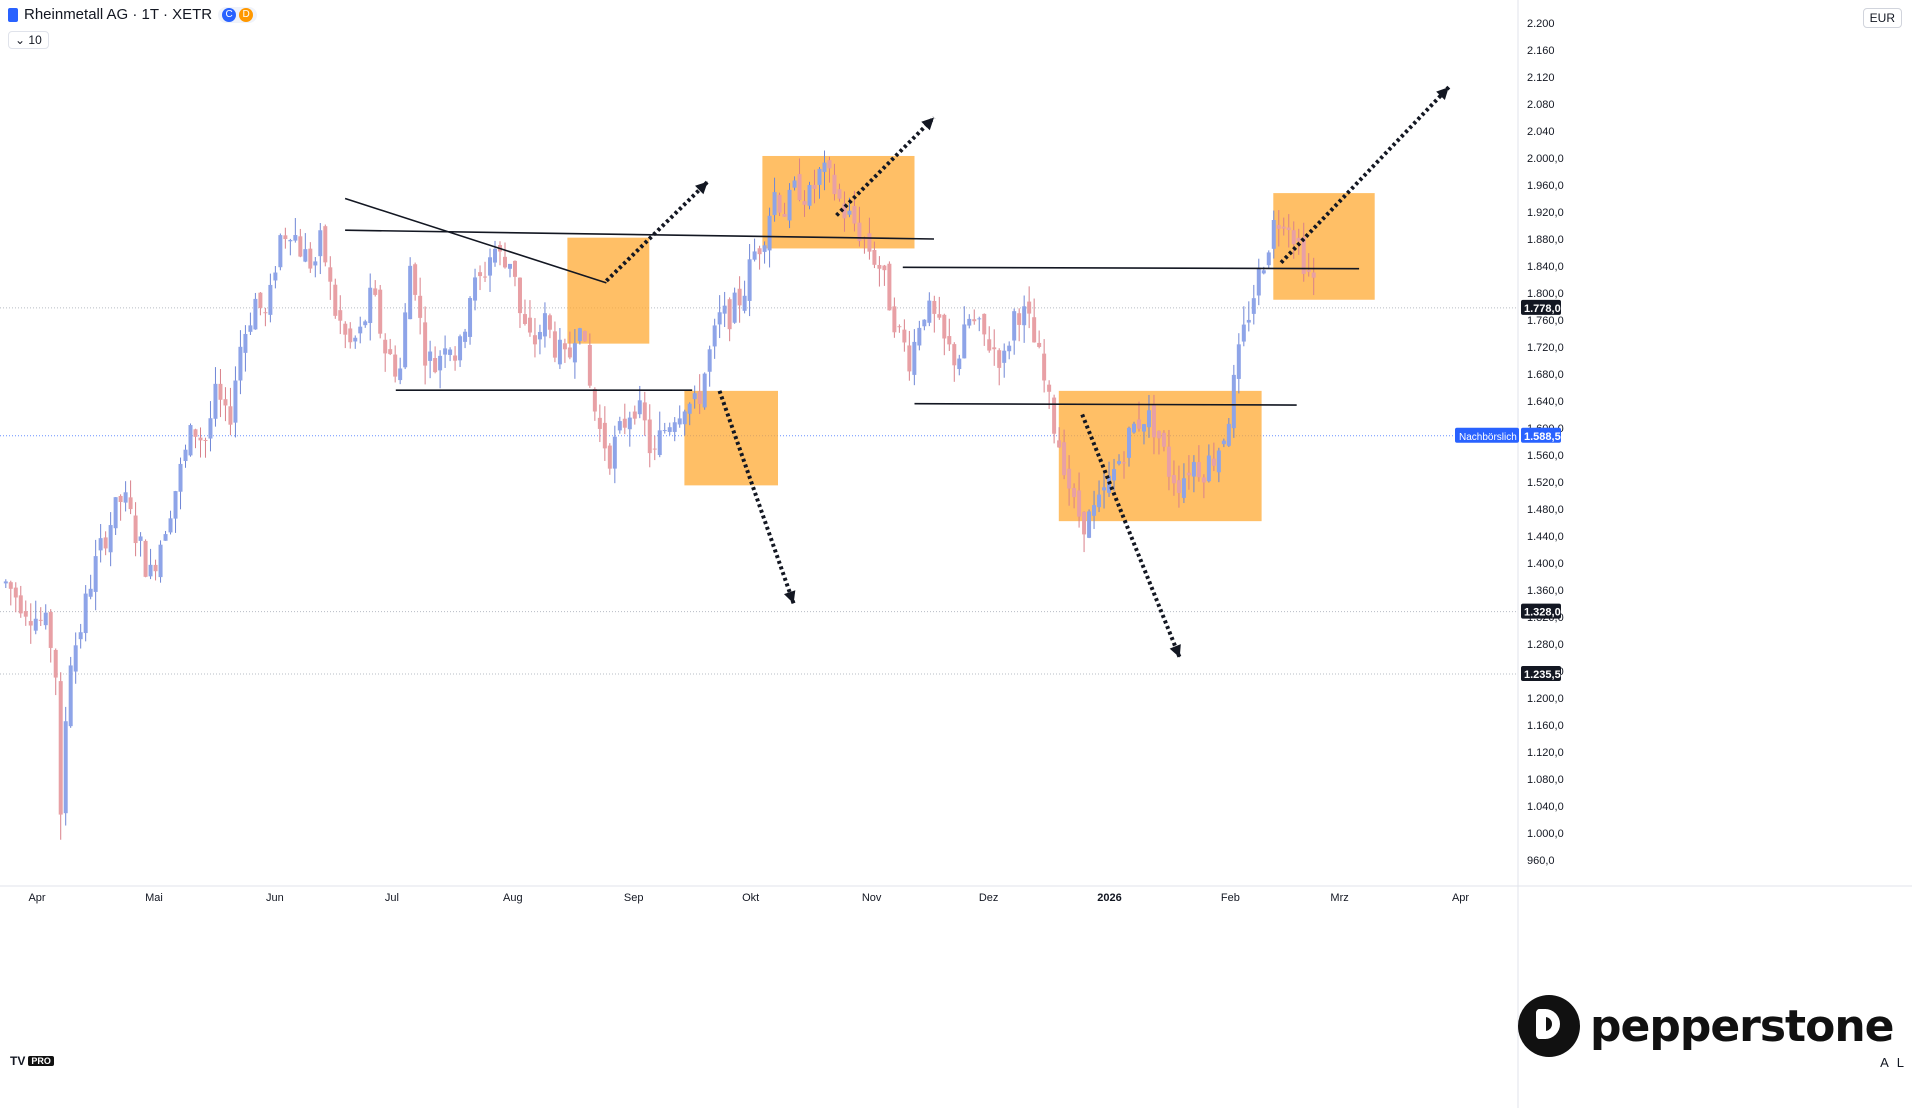 The height and width of the screenshot is (1108, 1912). What do you see at coordinates (1884, 1062) in the screenshot?
I see `auto-scale-button: A` at bounding box center [1884, 1062].